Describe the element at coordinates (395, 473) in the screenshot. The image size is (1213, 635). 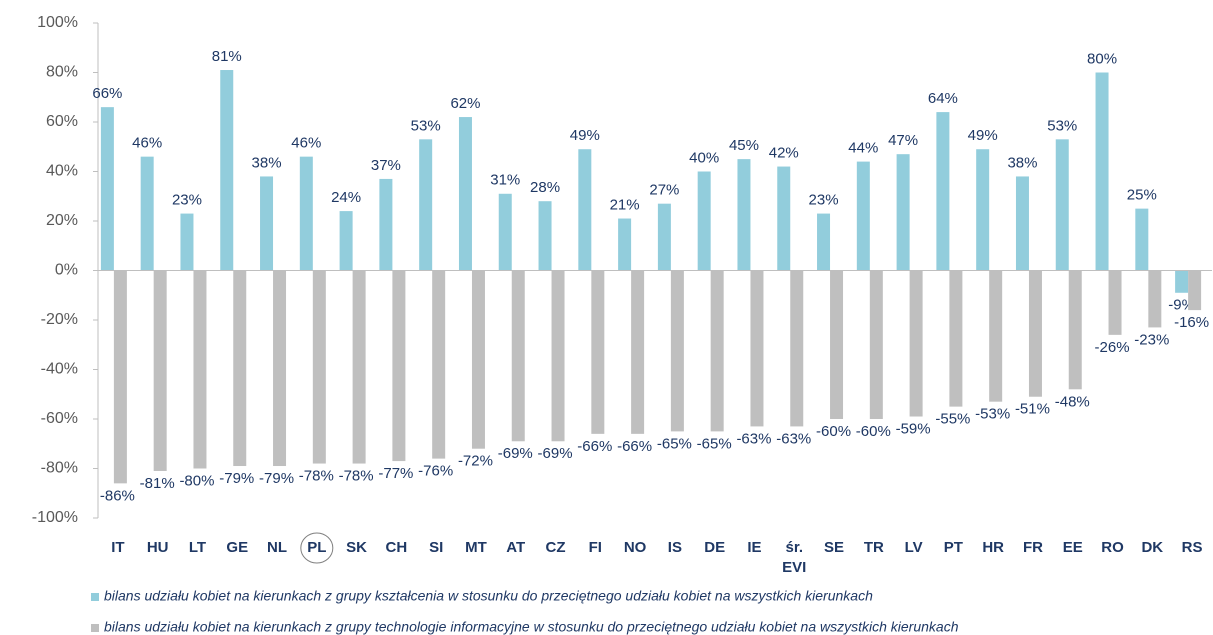
I see `data-label: -77%` at that location.